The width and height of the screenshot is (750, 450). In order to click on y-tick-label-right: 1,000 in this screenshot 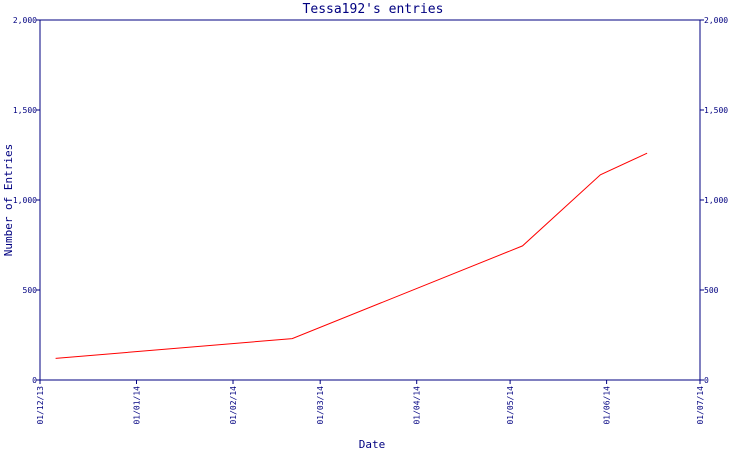, I will do `click(716, 200)`.